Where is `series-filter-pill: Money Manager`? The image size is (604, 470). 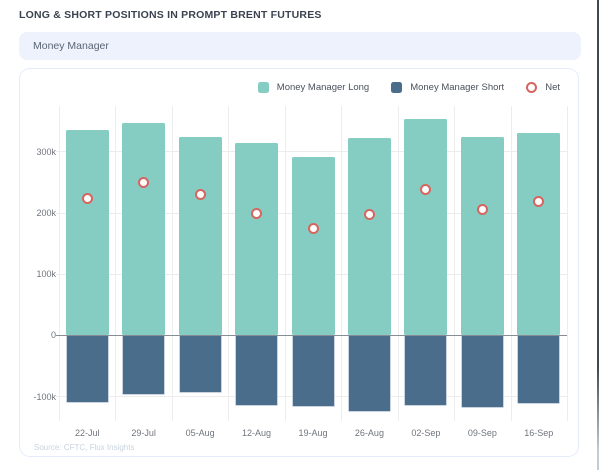
series-filter-pill: Money Manager is located at coordinates (300, 46).